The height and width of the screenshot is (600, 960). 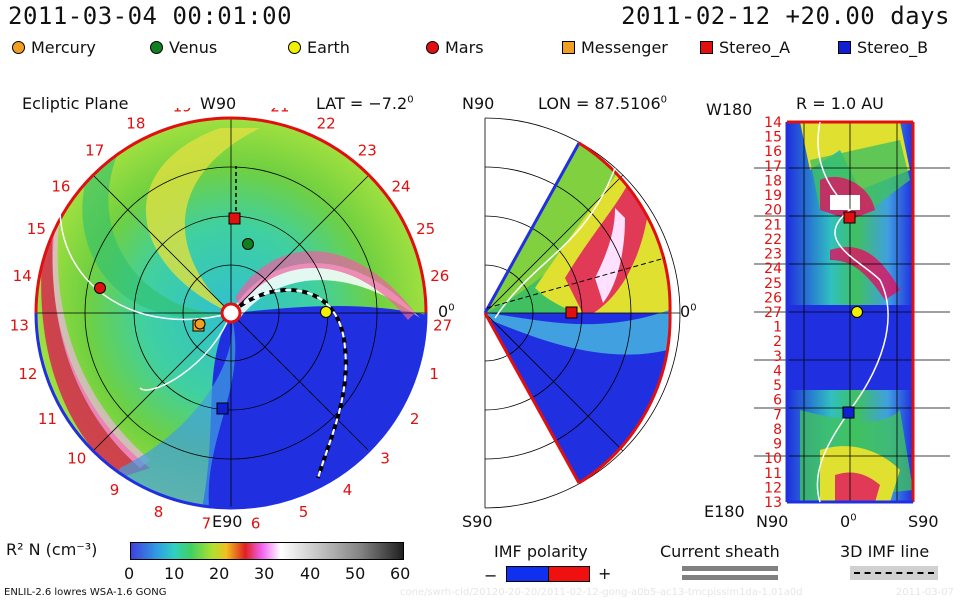 I want to click on ecliptic-title: Ecliptic Plane, so click(x=75, y=103).